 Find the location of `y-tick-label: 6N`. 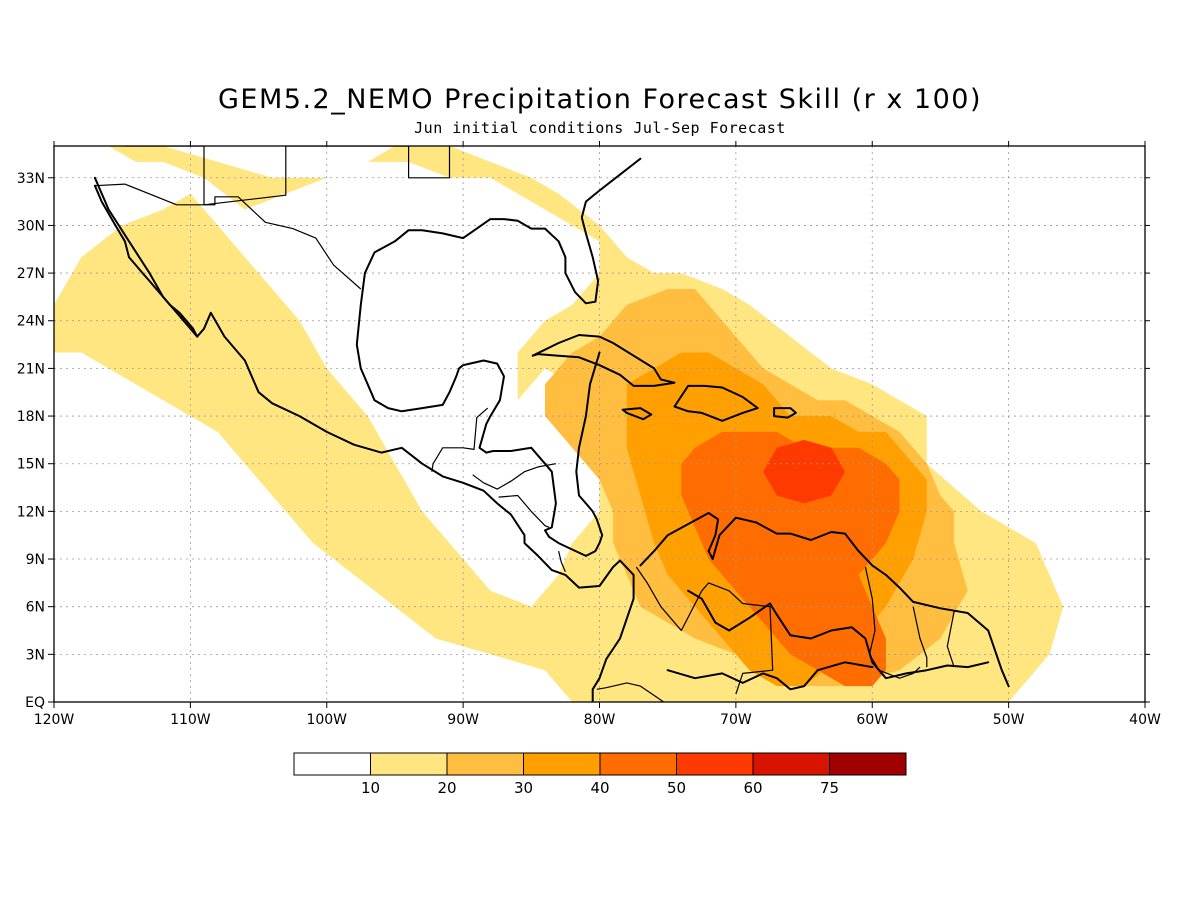

y-tick-label: 6N is located at coordinates (35, 608).